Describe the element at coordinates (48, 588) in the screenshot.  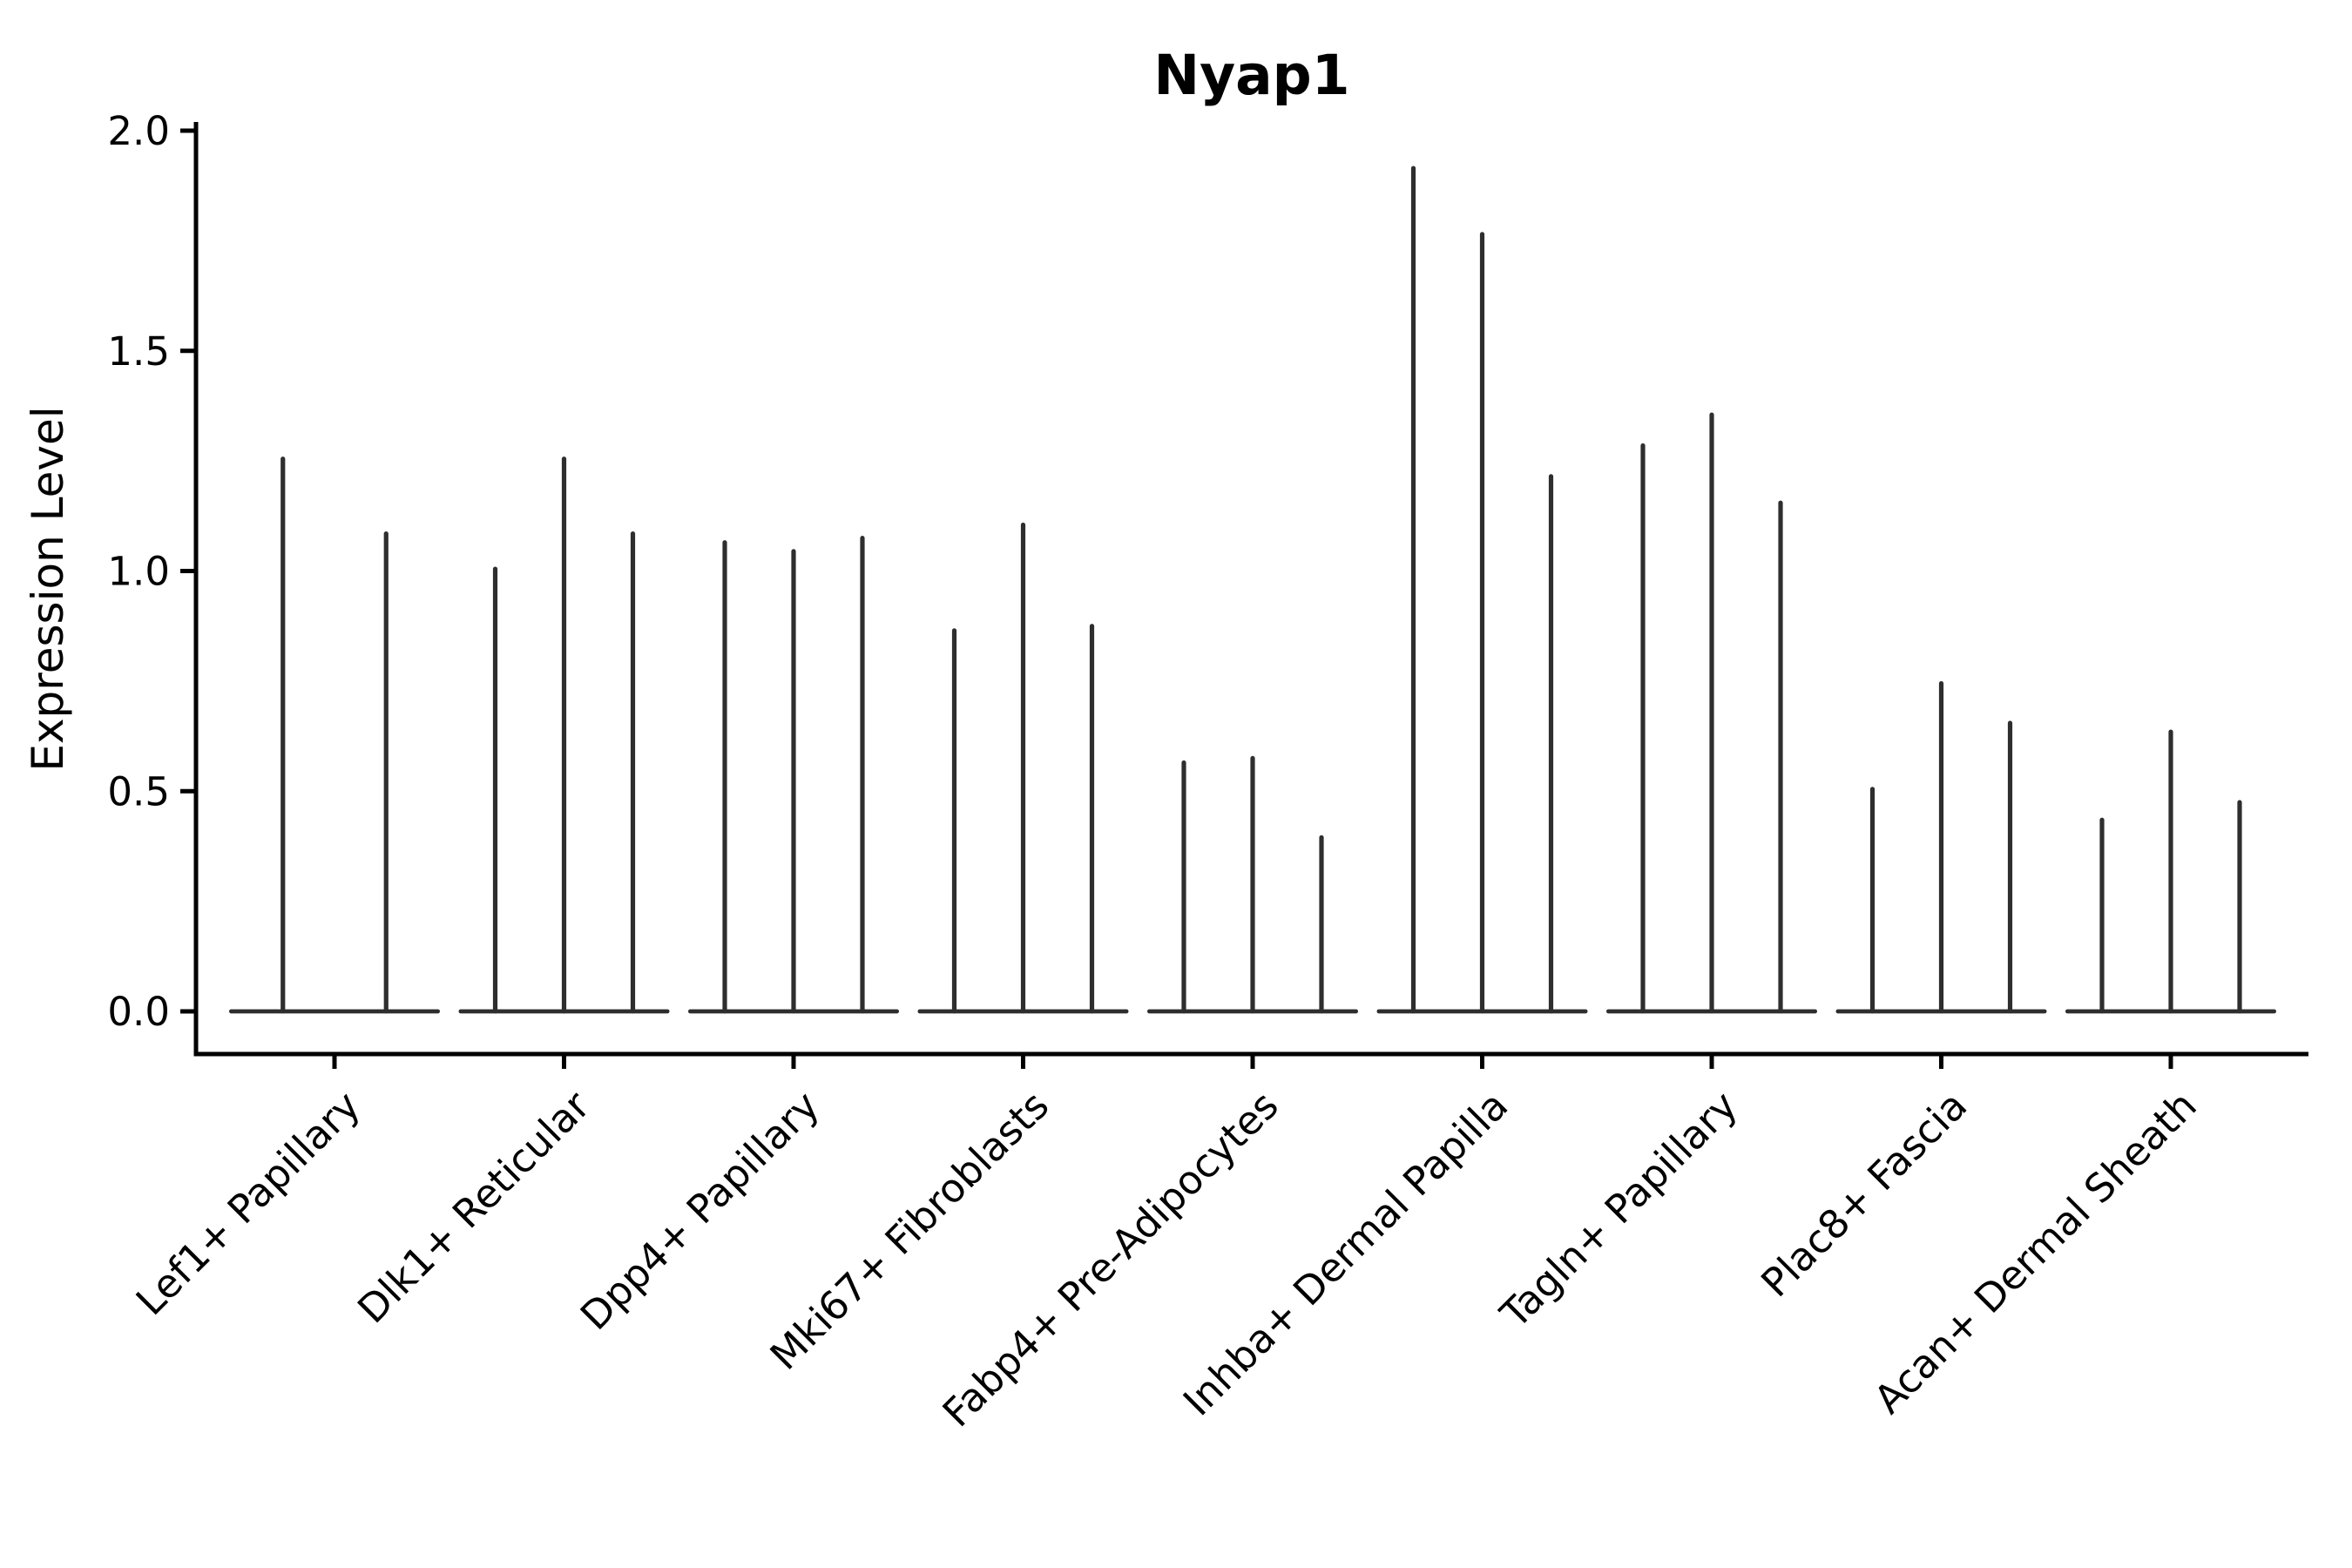
I see `y-axis-label: Expression Level` at that location.